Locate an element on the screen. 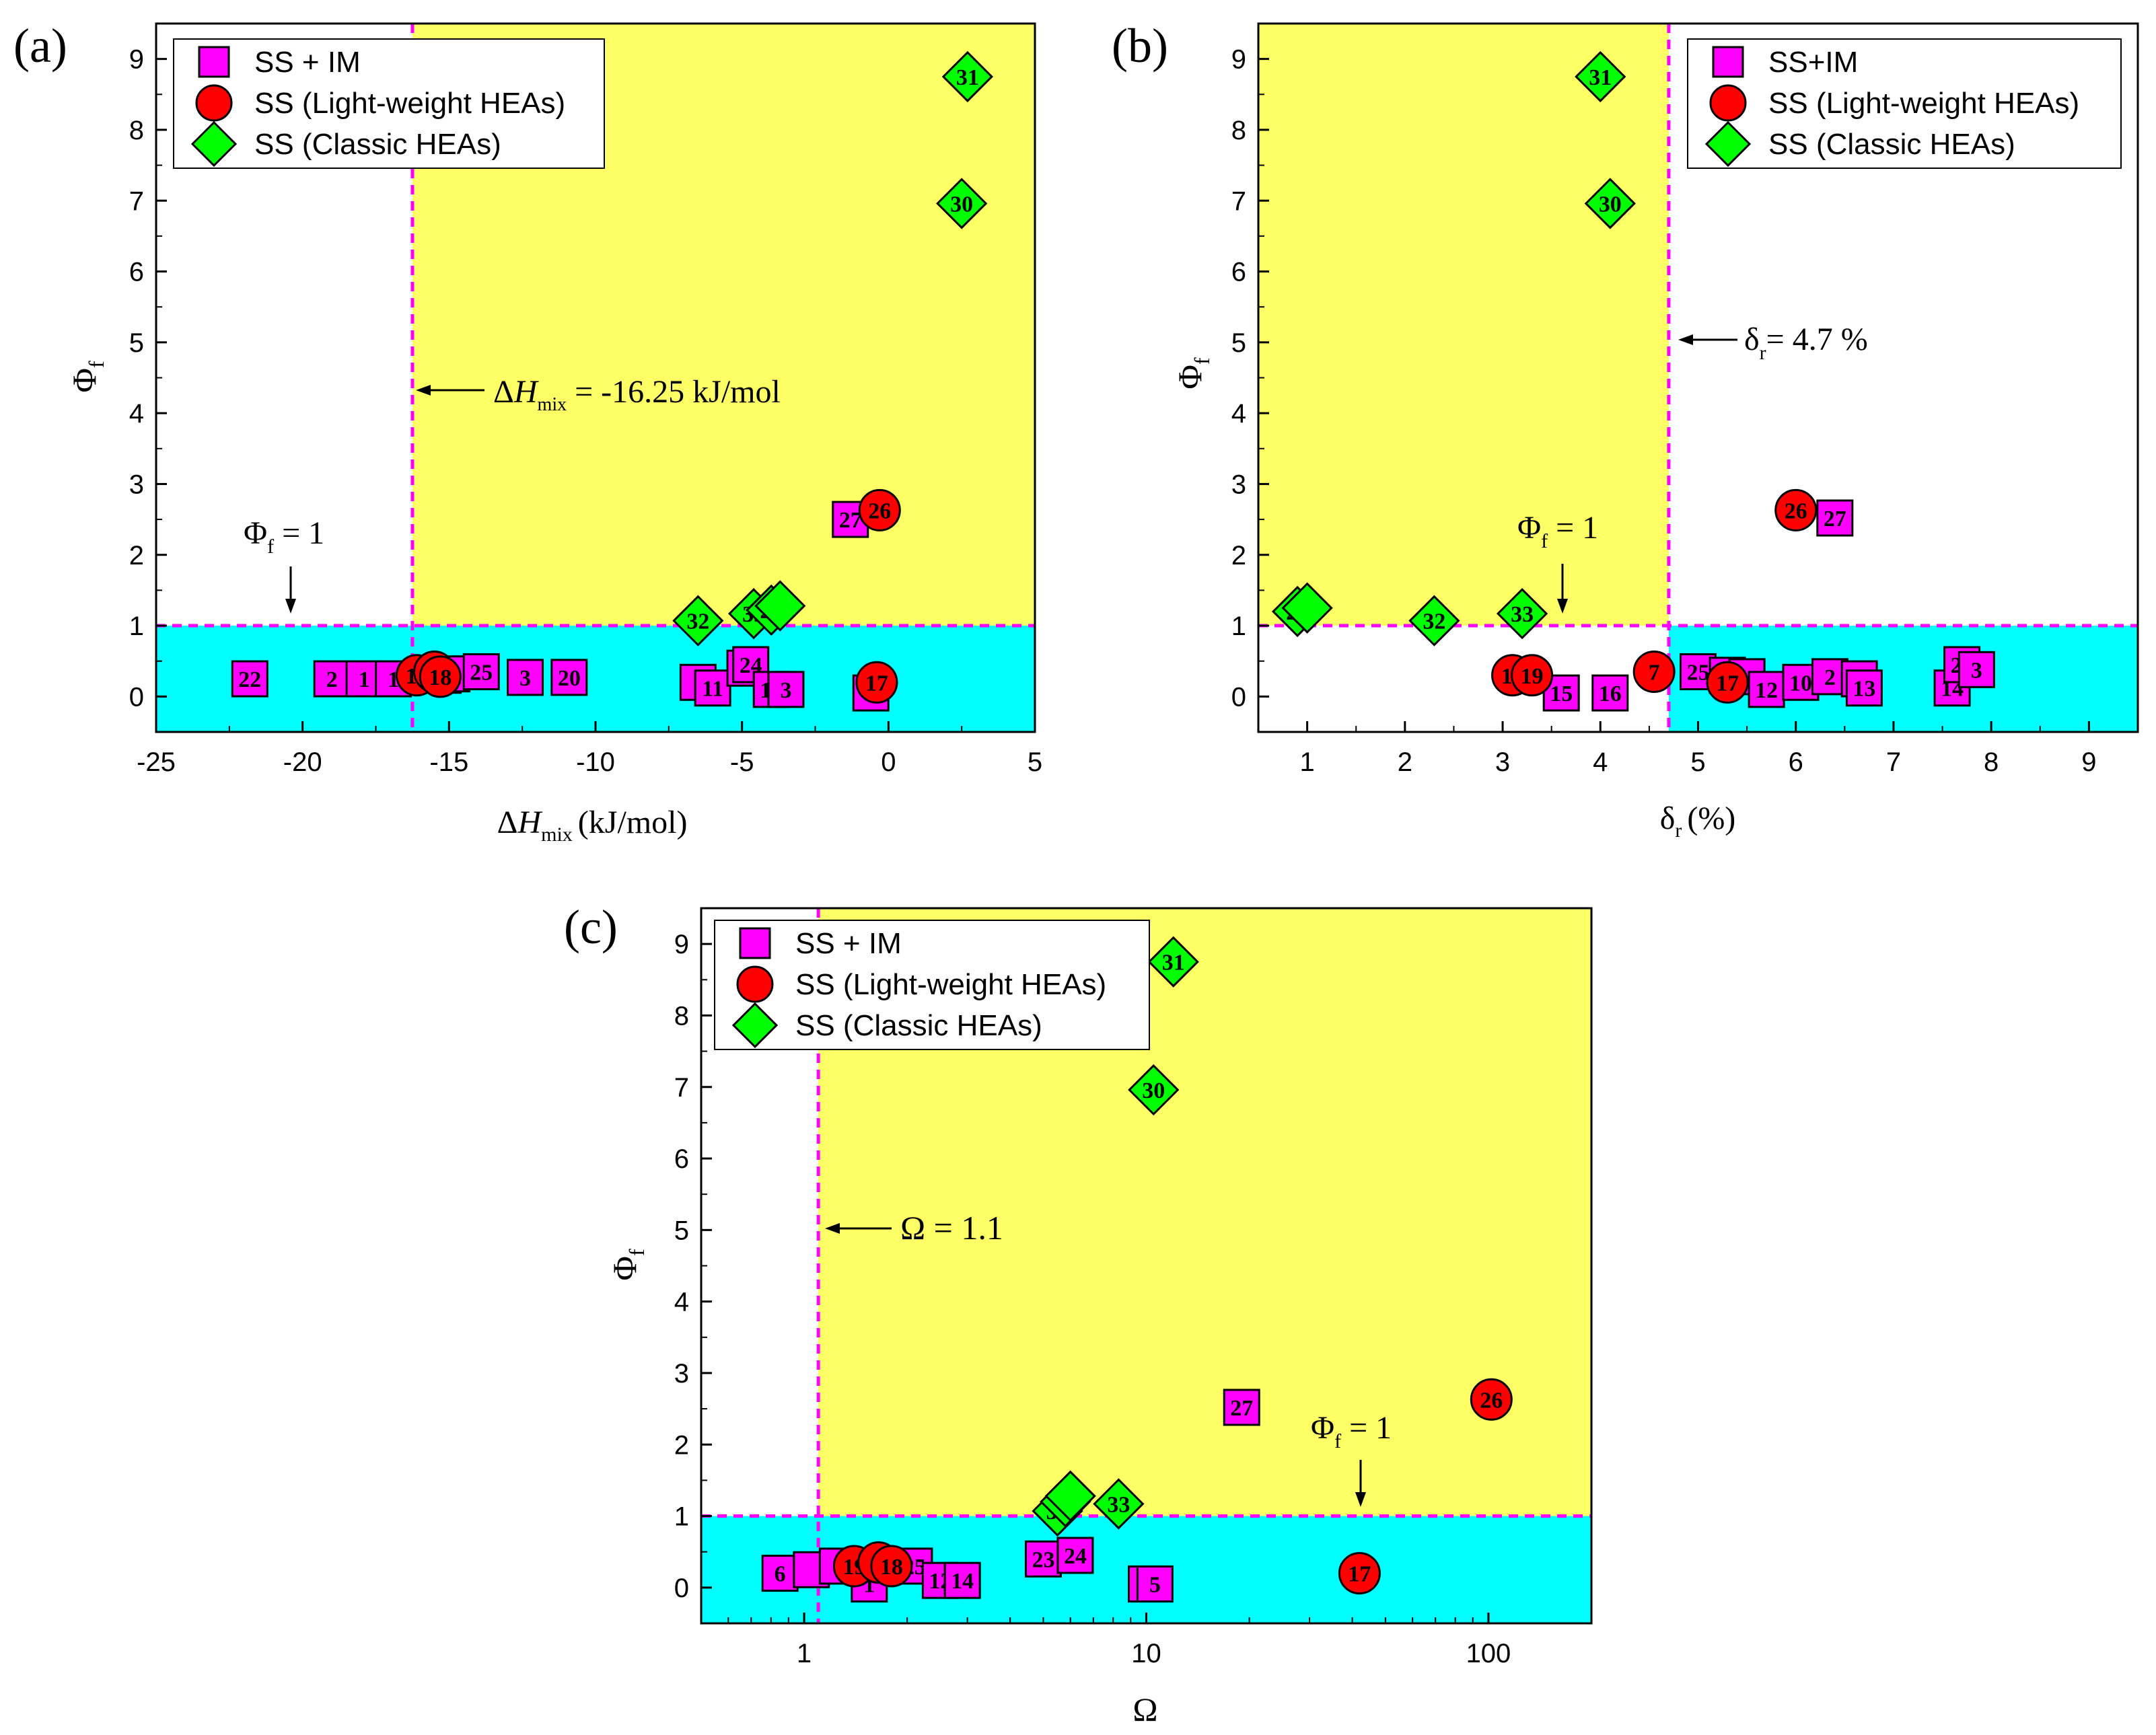 This screenshot has height=1735, width=2156. panel-b-series1-point-1-label: 19 is located at coordinates (1532, 677).